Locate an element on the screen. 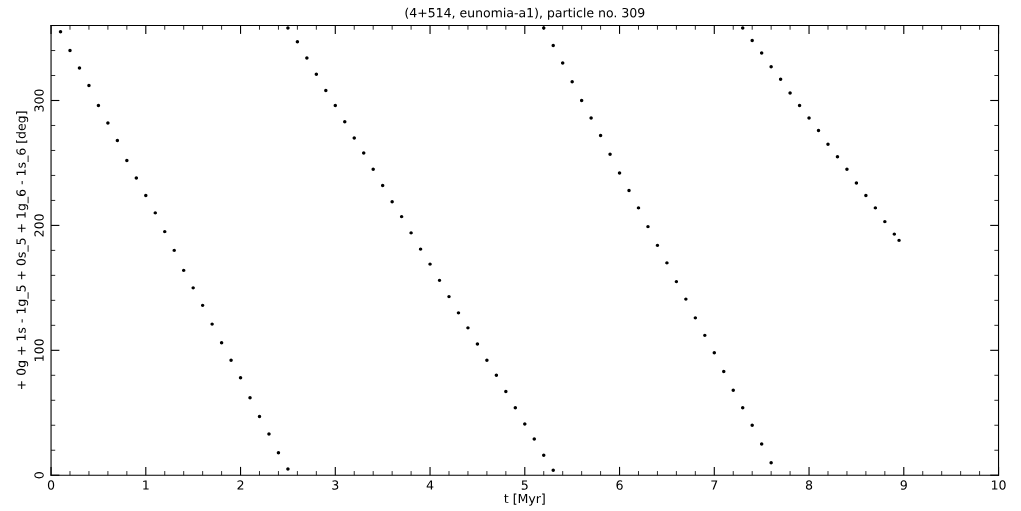 This screenshot has height=511, width=1021. x-tick-label: 10 is located at coordinates (998, 485).